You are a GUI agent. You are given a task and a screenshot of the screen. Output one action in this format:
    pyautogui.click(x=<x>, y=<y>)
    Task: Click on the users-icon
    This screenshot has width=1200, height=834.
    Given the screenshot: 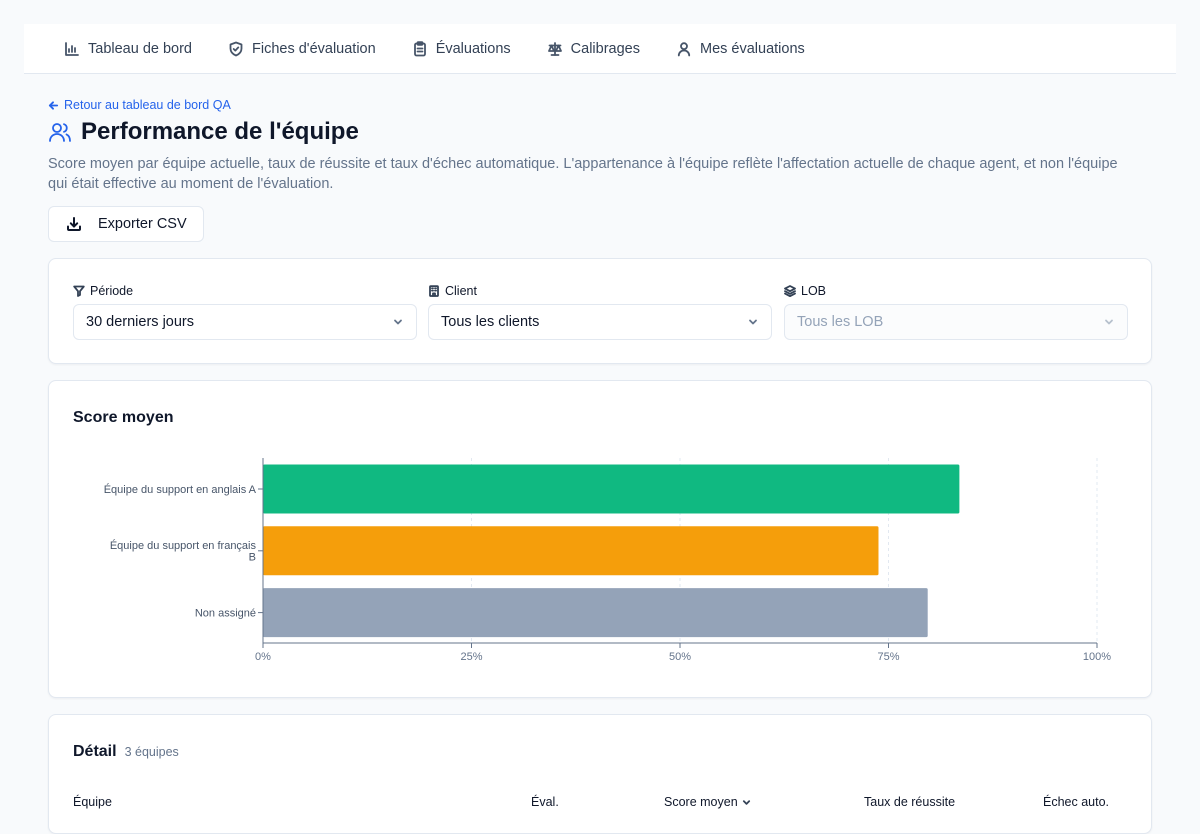 What is the action you would take?
    pyautogui.click(x=60, y=132)
    